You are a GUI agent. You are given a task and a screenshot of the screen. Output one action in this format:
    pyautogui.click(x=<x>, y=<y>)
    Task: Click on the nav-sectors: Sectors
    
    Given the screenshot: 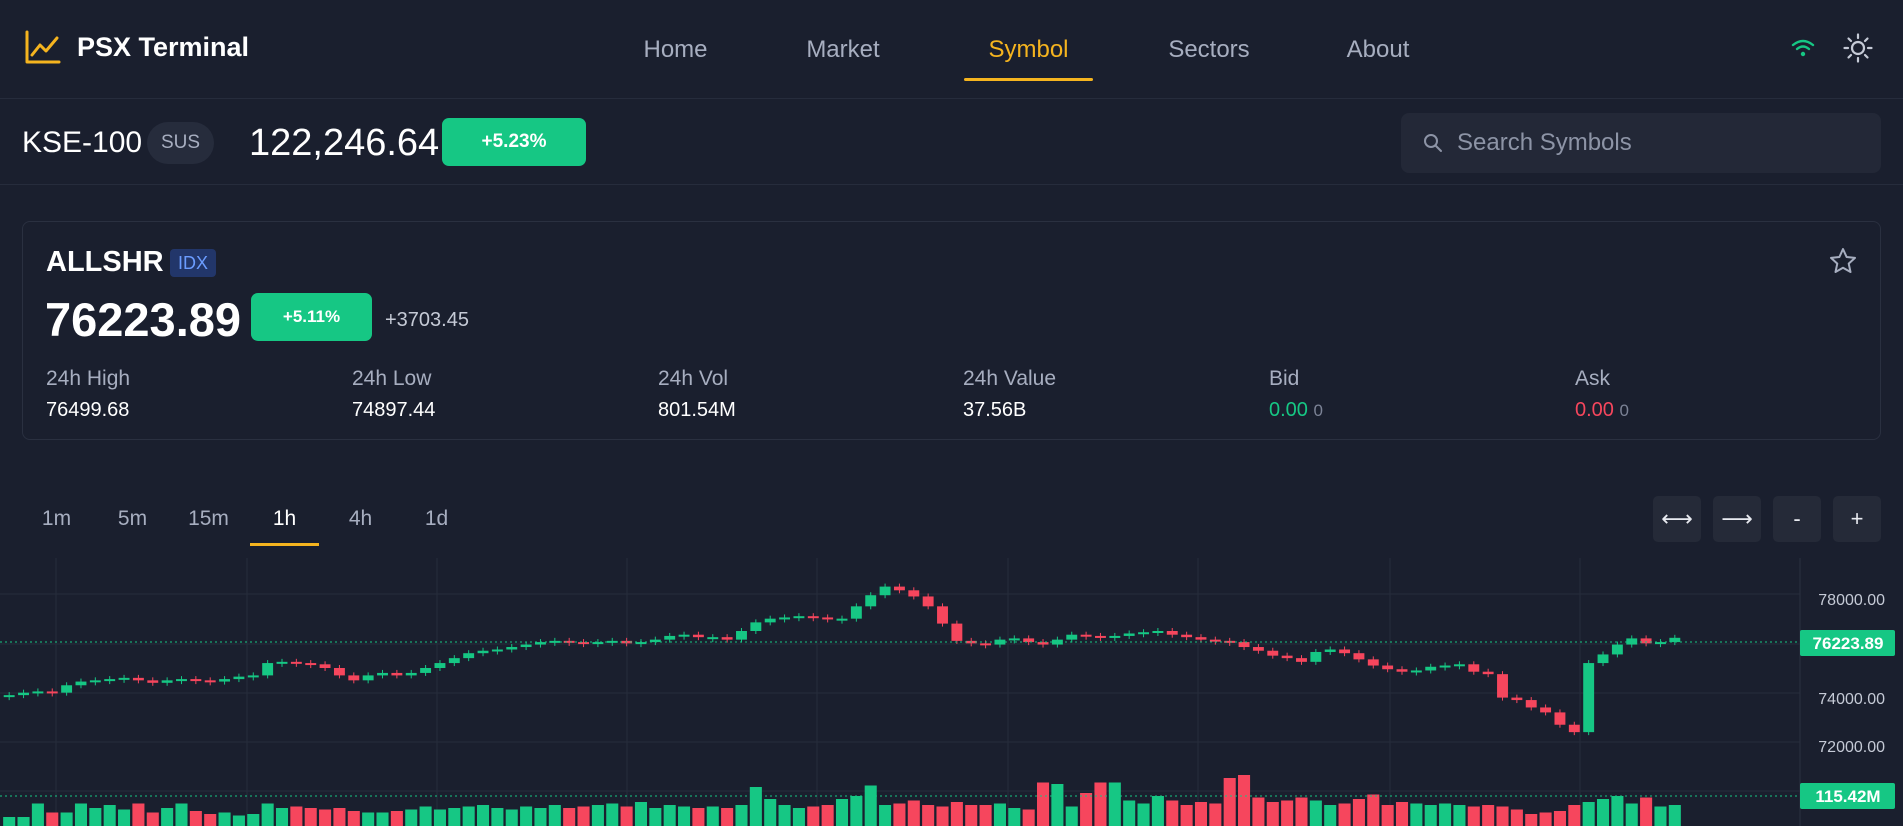 What is the action you would take?
    pyautogui.click(x=1209, y=49)
    